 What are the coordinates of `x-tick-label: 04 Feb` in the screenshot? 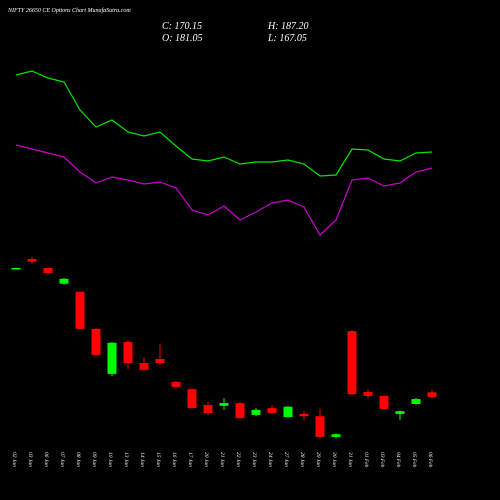 It's located at (398, 460).